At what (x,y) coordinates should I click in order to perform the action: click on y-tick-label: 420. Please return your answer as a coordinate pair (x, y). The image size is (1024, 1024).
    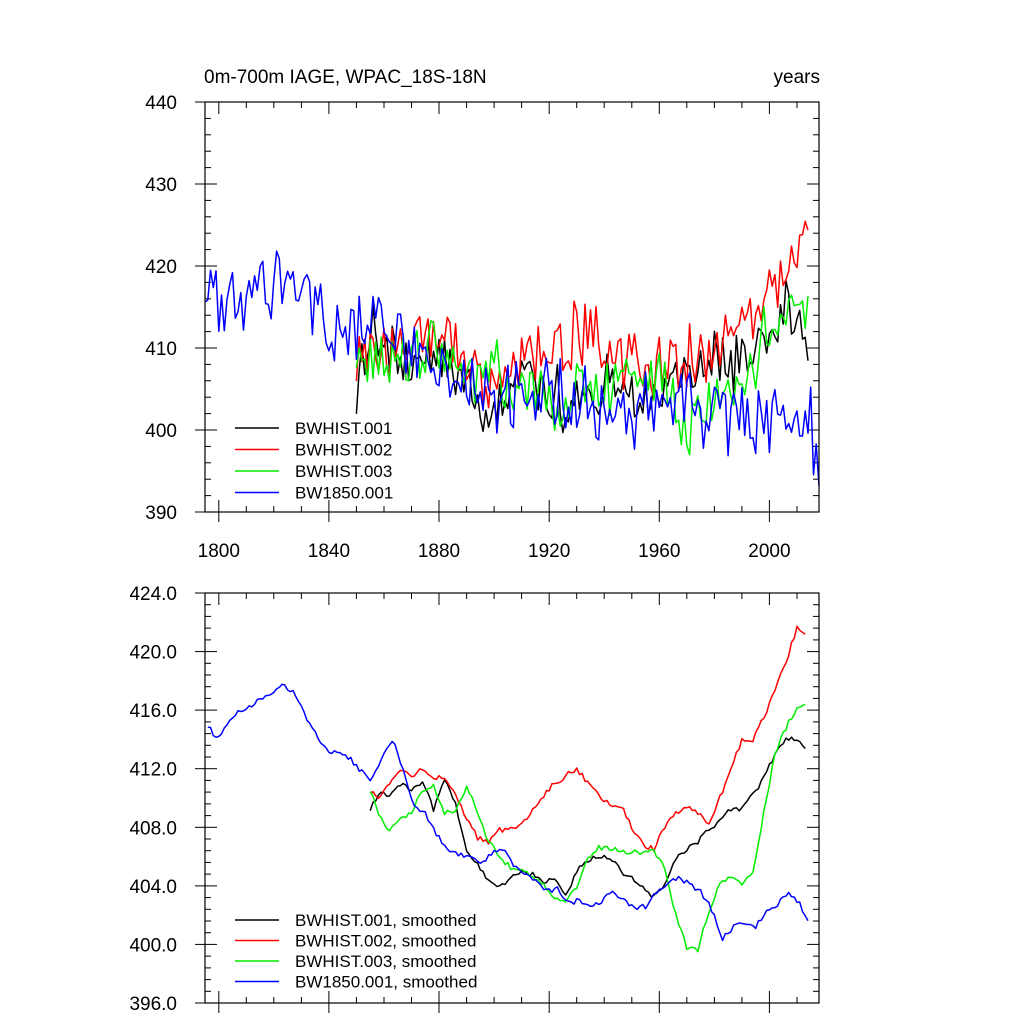
    Looking at the image, I should click on (161, 267).